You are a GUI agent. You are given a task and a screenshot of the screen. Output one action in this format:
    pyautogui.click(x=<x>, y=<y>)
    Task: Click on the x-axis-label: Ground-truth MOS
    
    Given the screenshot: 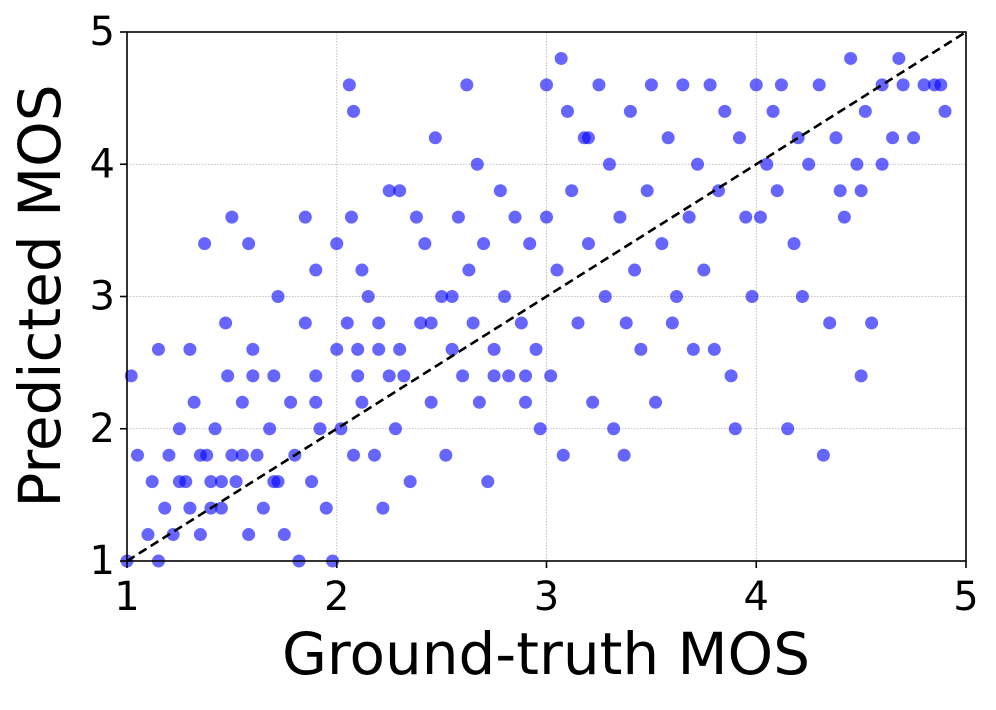 What is the action you would take?
    pyautogui.click(x=546, y=654)
    